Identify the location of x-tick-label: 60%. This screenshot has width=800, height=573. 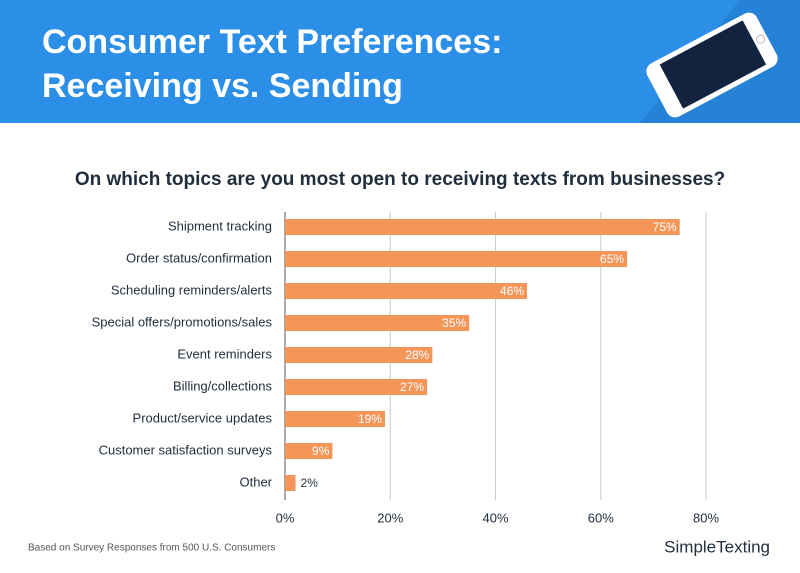
(601, 517).